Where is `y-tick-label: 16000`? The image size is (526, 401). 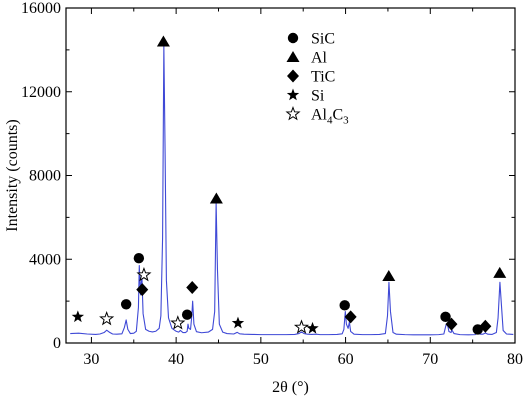
y-tick-label: 16000 is located at coordinates (41, 8).